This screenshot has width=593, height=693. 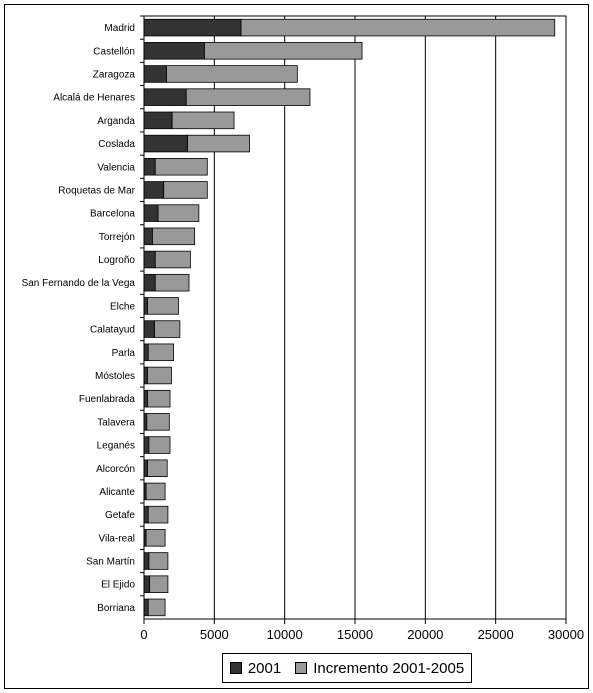 What do you see at coordinates (114, 51) in the screenshot?
I see `category-label-1: Castellón` at bounding box center [114, 51].